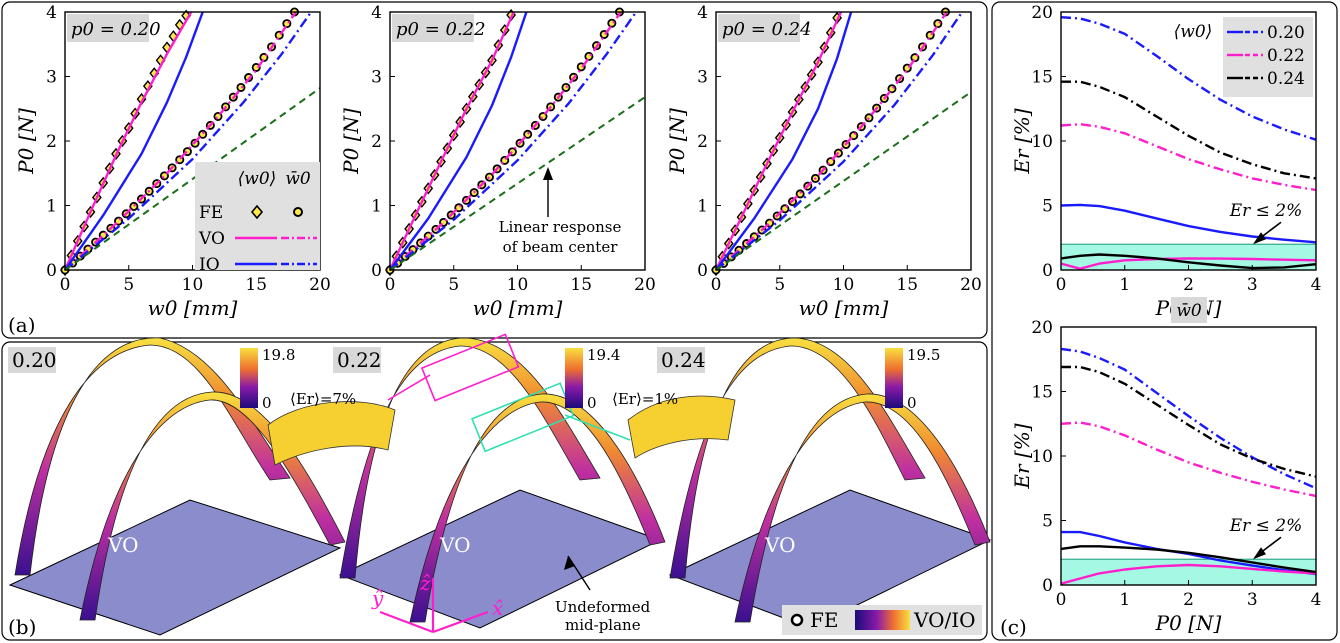 The image size is (1340, 643). I want to click on x-tick-label: 4, so click(1316, 600).